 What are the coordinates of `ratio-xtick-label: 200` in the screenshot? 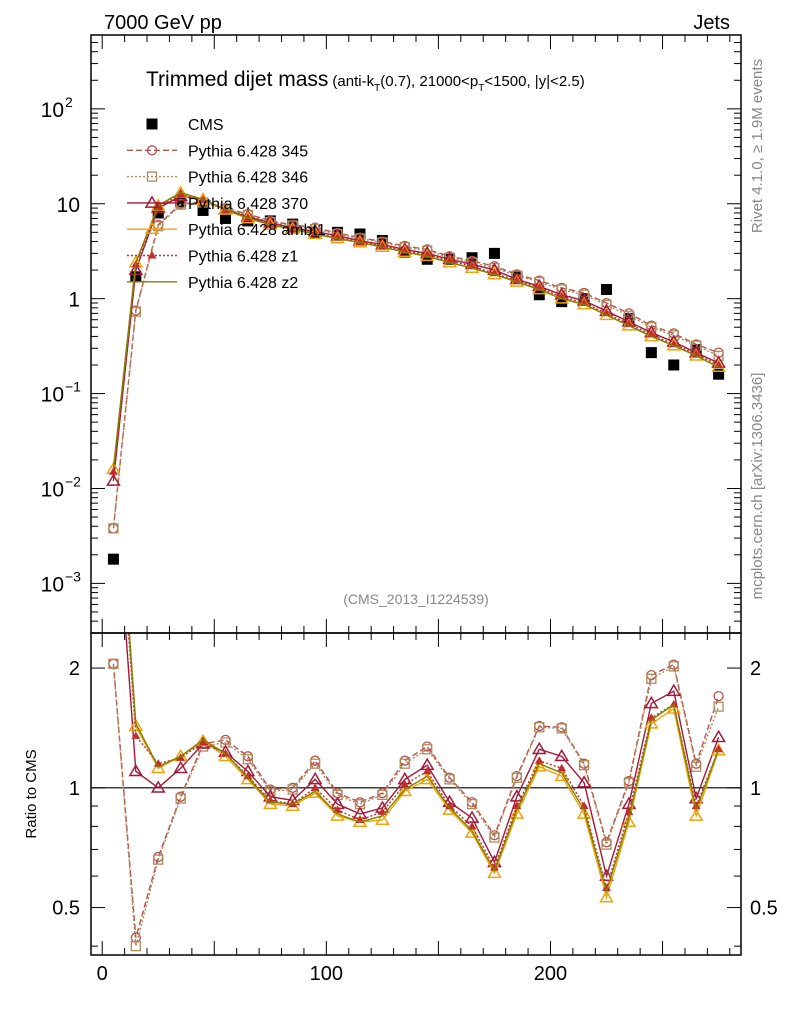 It's located at (550, 974).